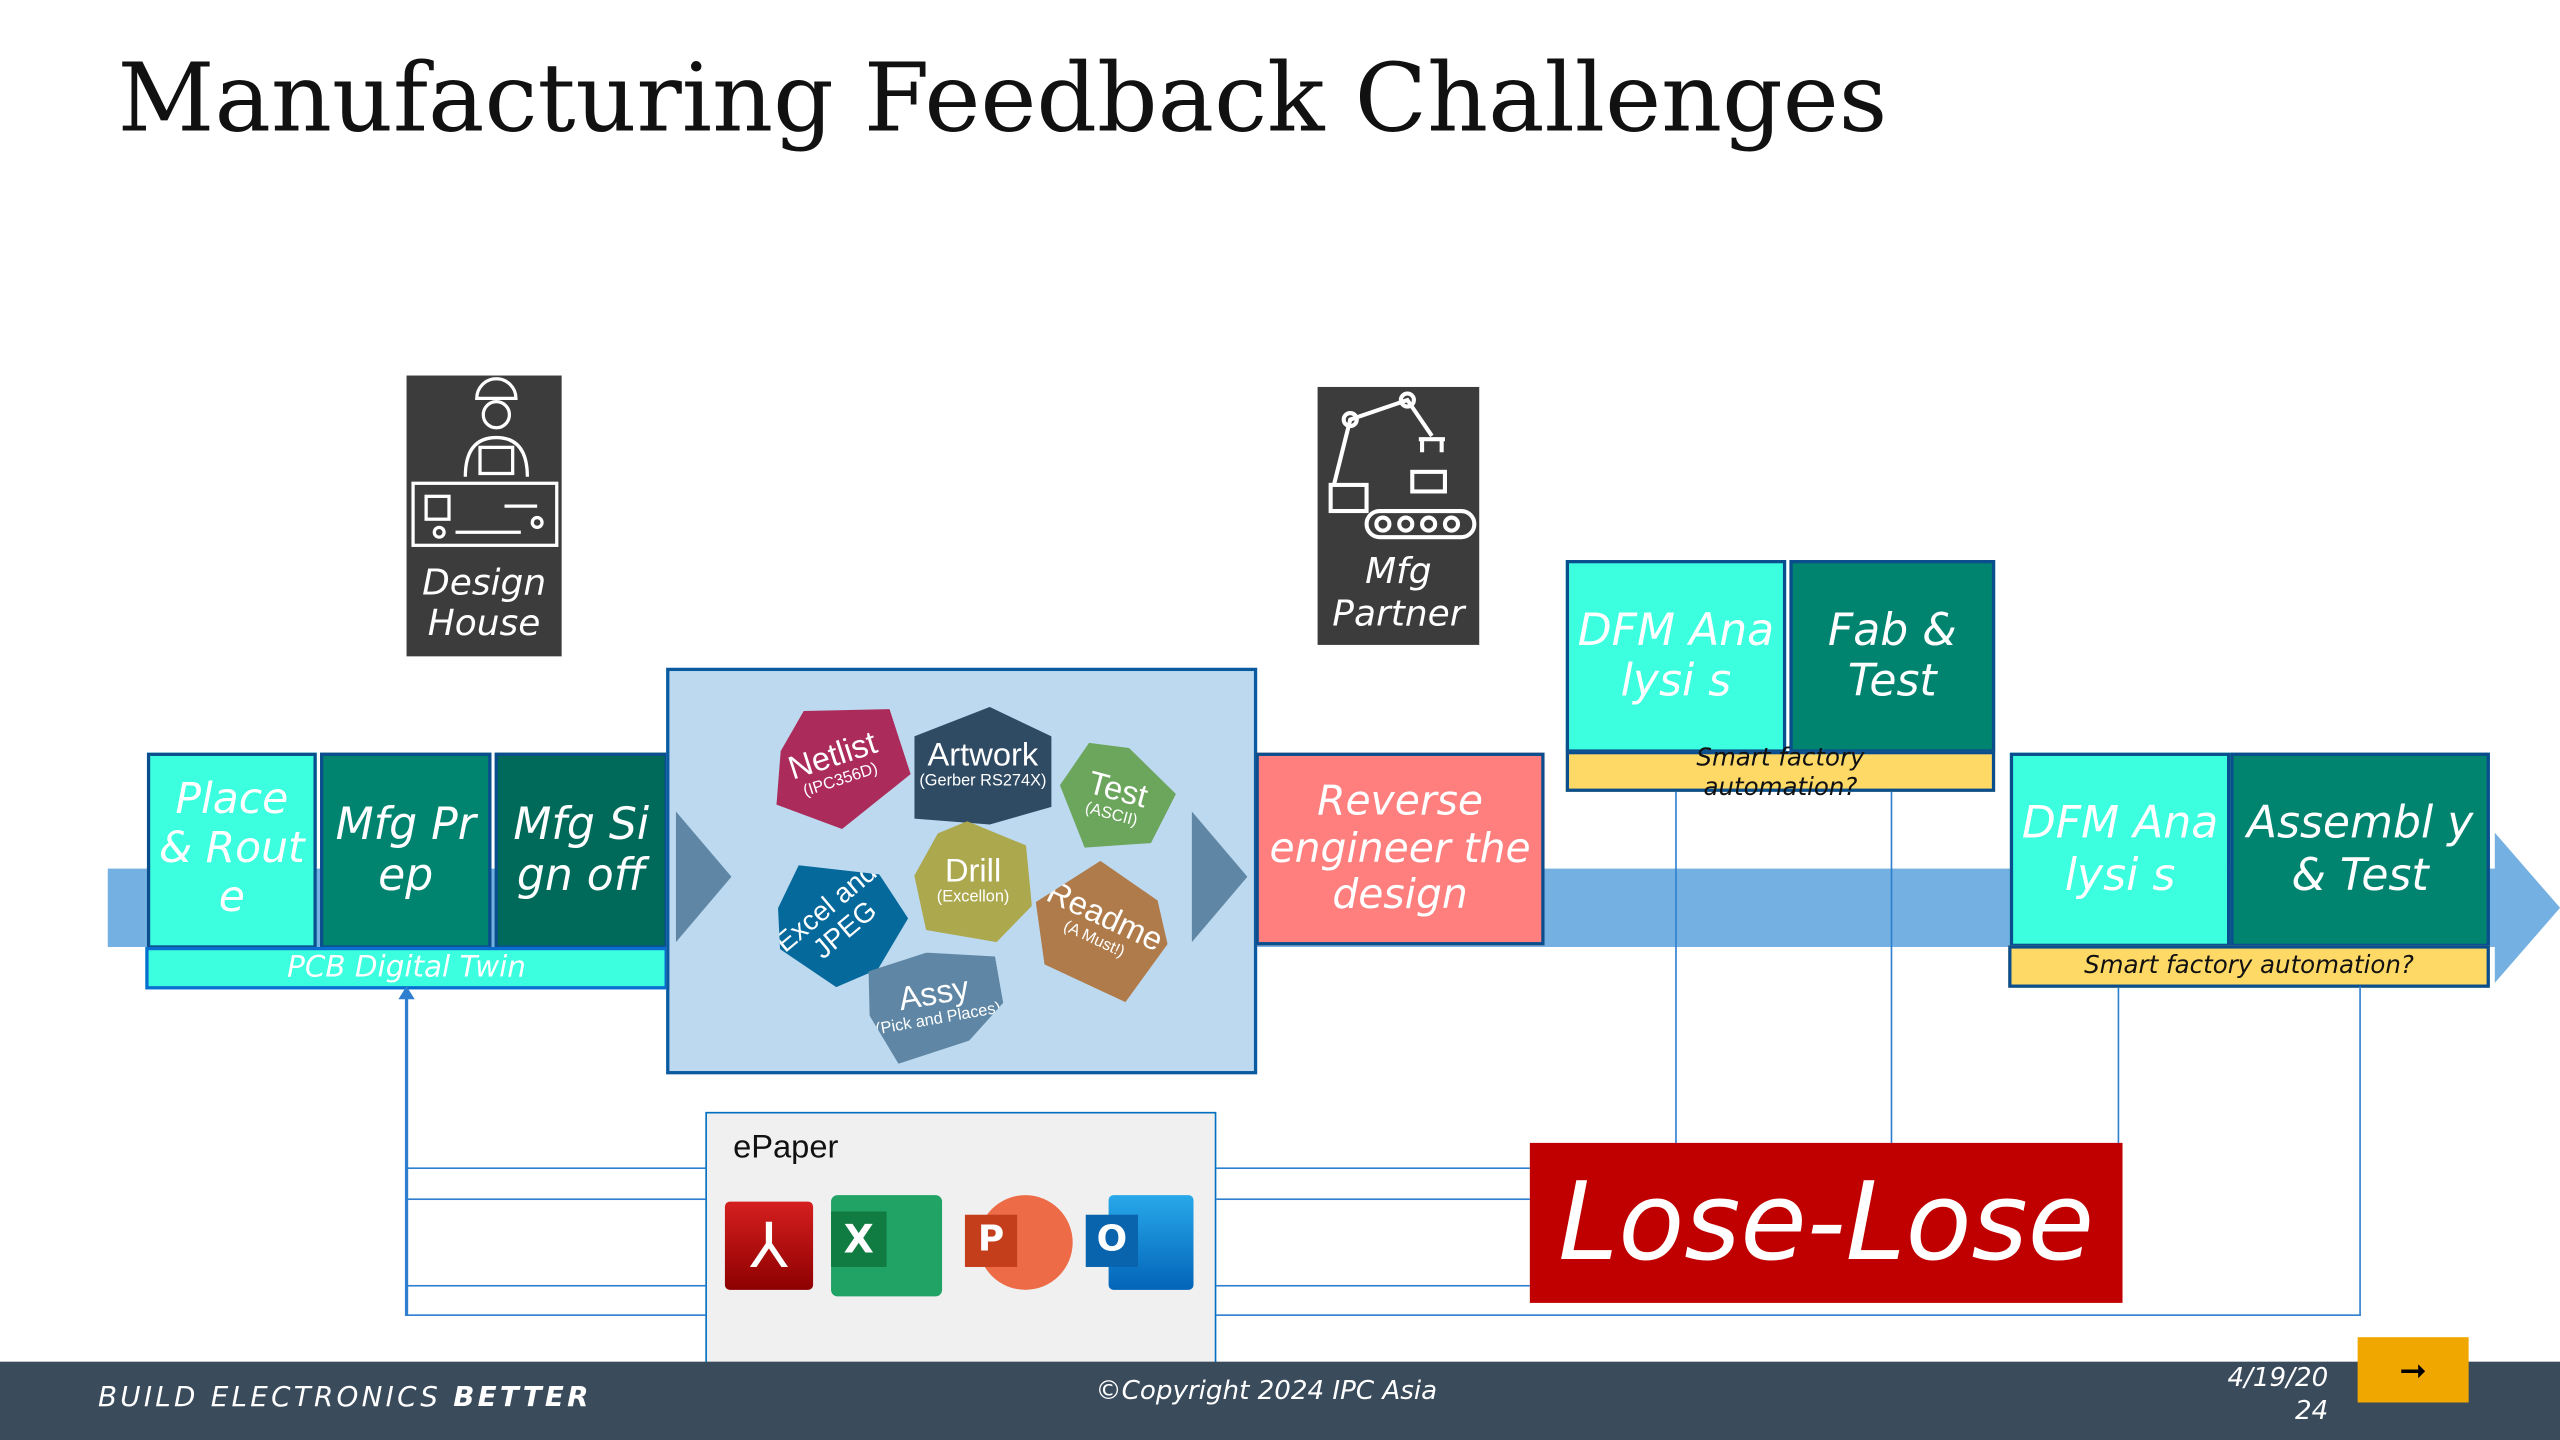  I want to click on arrow-right-icon: ➞, so click(2413, 1370).